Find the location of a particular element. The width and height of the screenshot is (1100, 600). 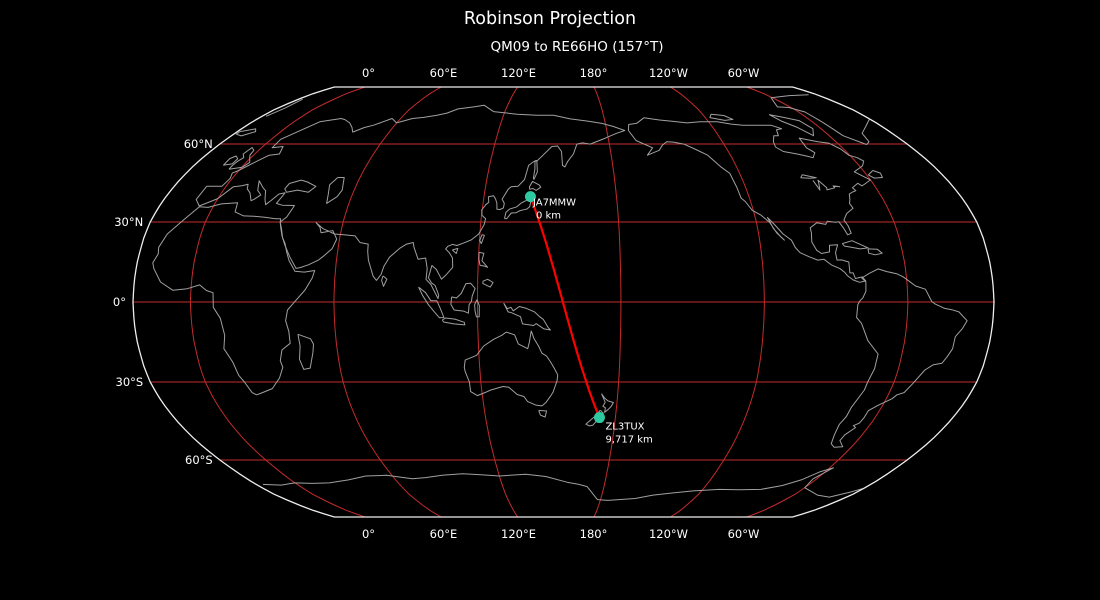

coastline-nz-north-island is located at coordinates (607, 403).